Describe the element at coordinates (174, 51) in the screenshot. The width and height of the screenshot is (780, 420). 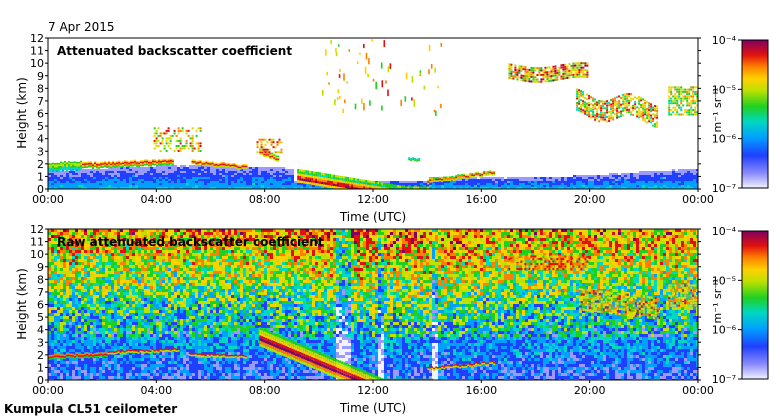
I see `panel-title: Attenuated backscatter coefficient` at that location.